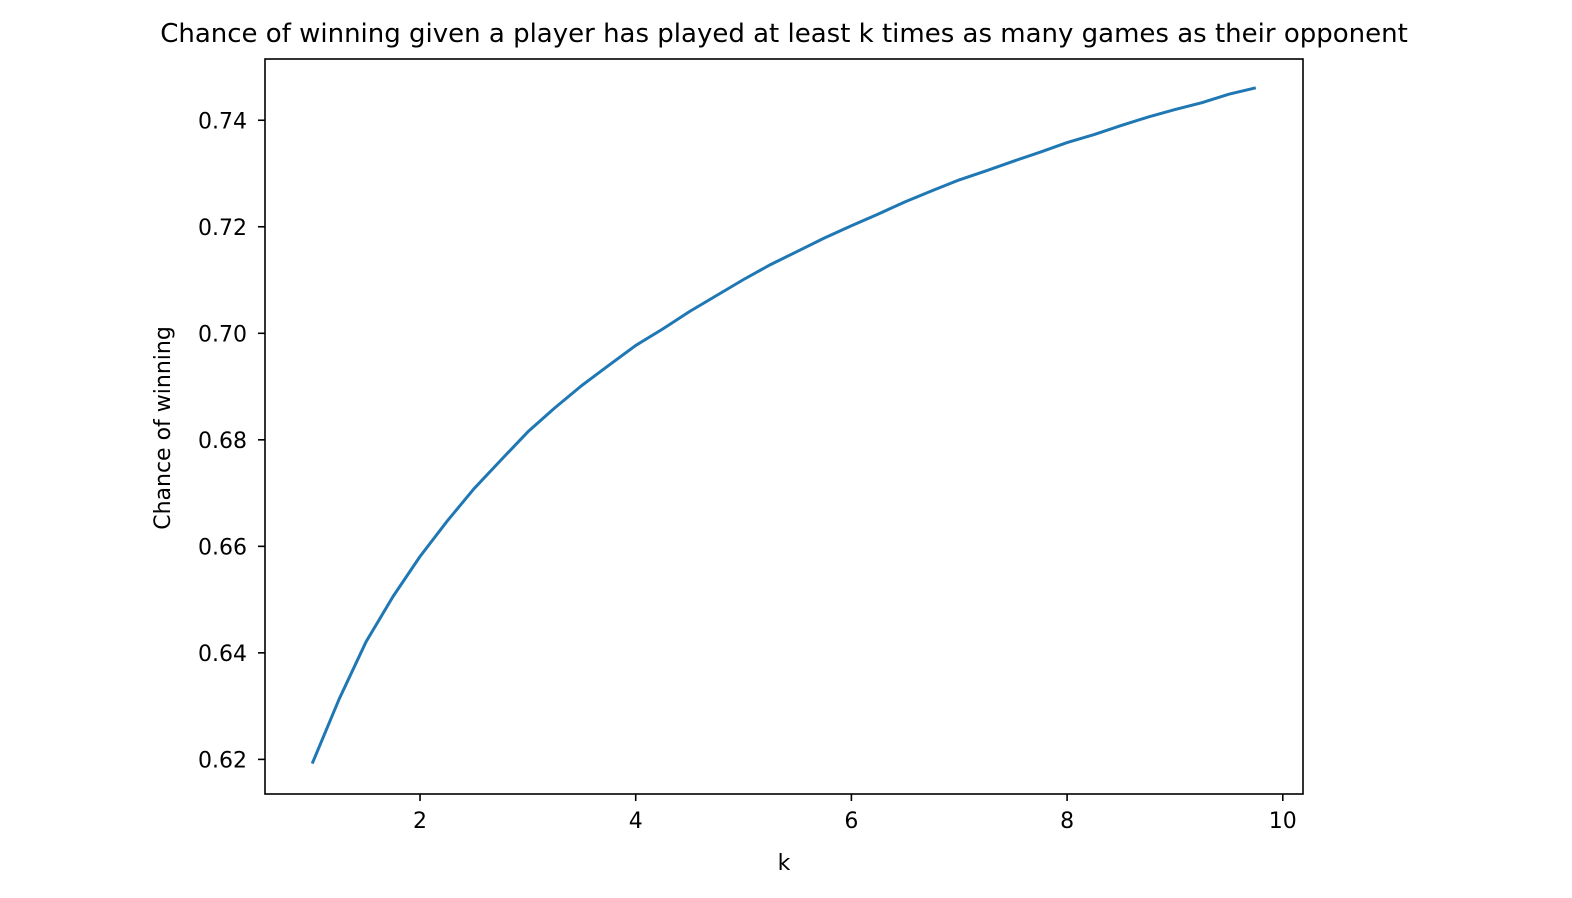  I want to click on y-tick-label: 0.66, so click(222, 547).